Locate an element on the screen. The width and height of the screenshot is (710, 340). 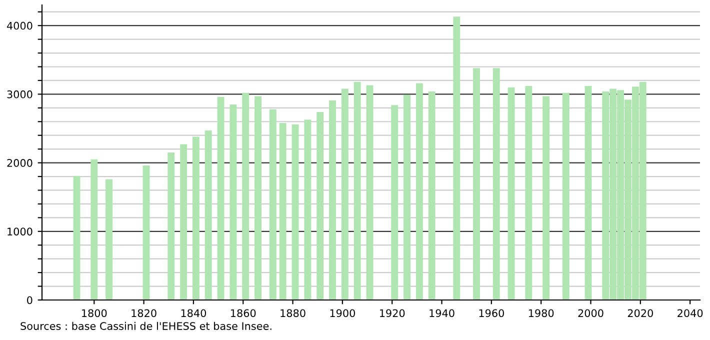
x-tick-label: 1820 is located at coordinates (144, 313).